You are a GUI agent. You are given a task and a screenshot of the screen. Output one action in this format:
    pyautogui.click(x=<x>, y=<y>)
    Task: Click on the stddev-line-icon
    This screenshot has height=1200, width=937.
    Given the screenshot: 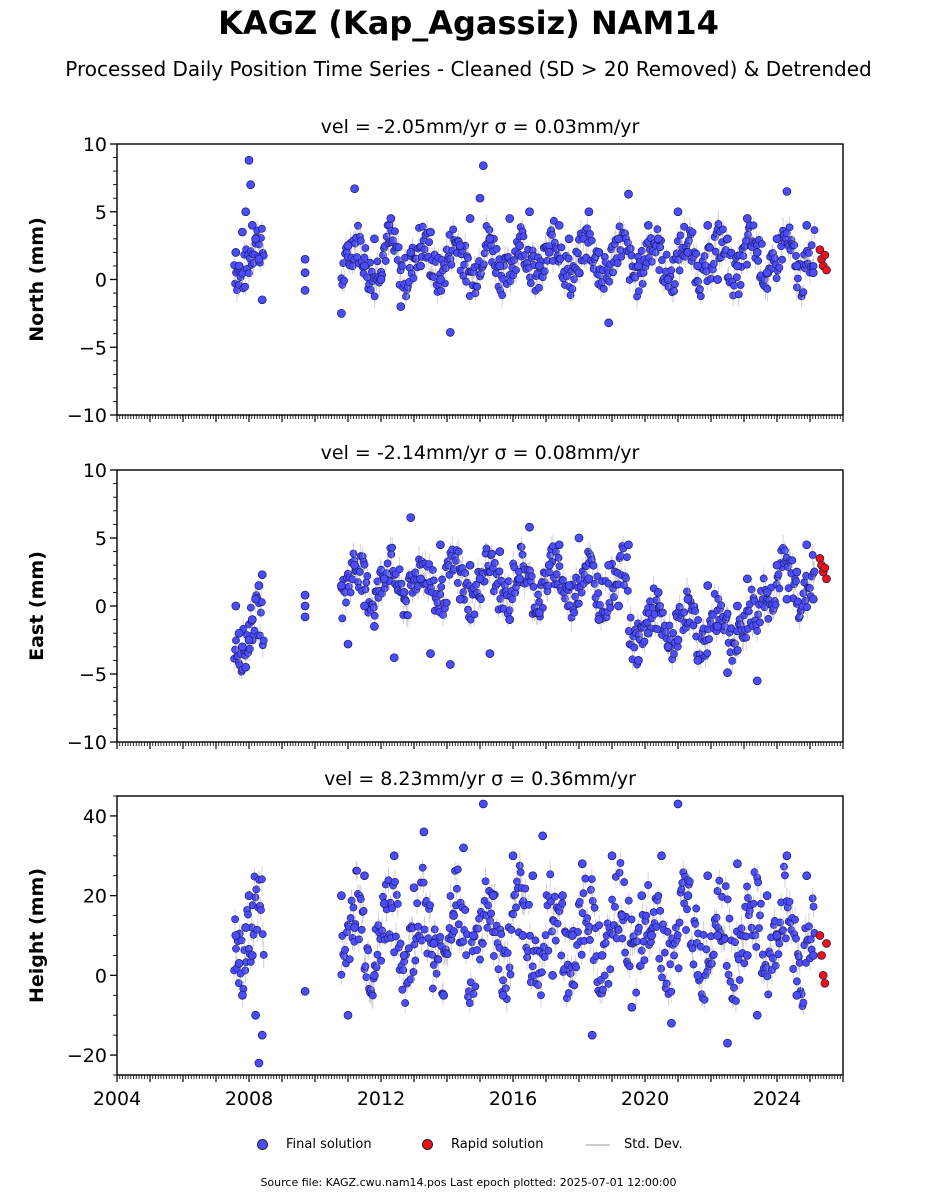 What is the action you would take?
    pyautogui.click(x=598, y=1144)
    